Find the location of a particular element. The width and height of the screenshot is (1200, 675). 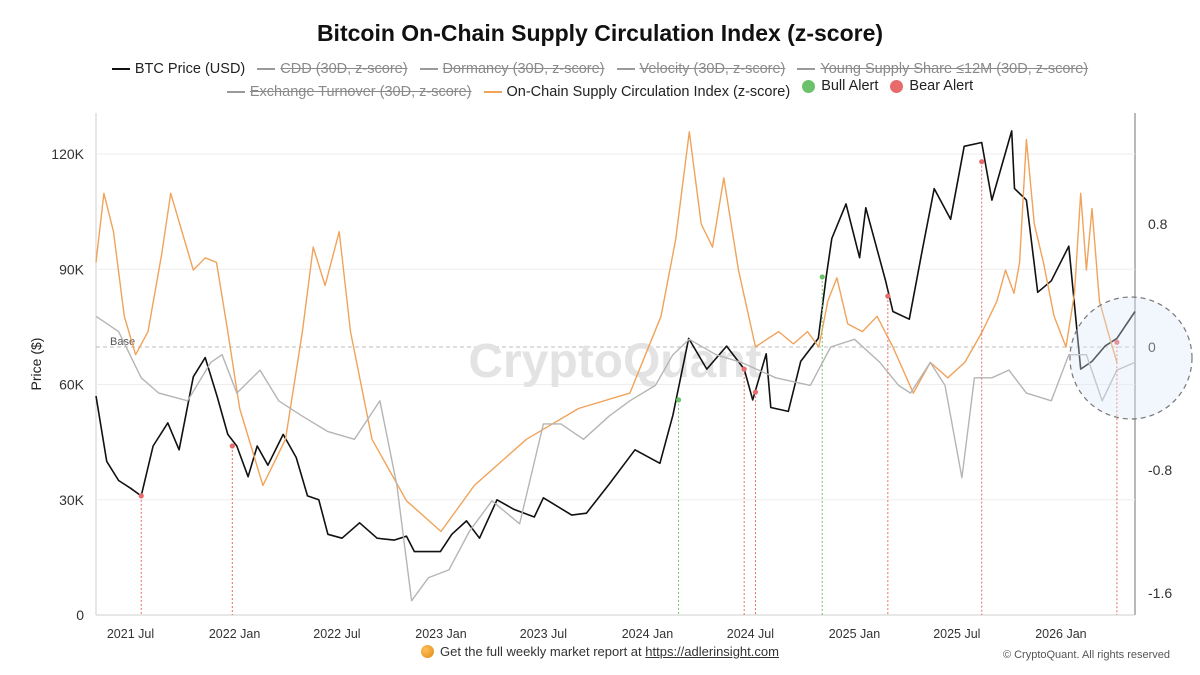

legend-item: Bear Alert is located at coordinates (931, 86).